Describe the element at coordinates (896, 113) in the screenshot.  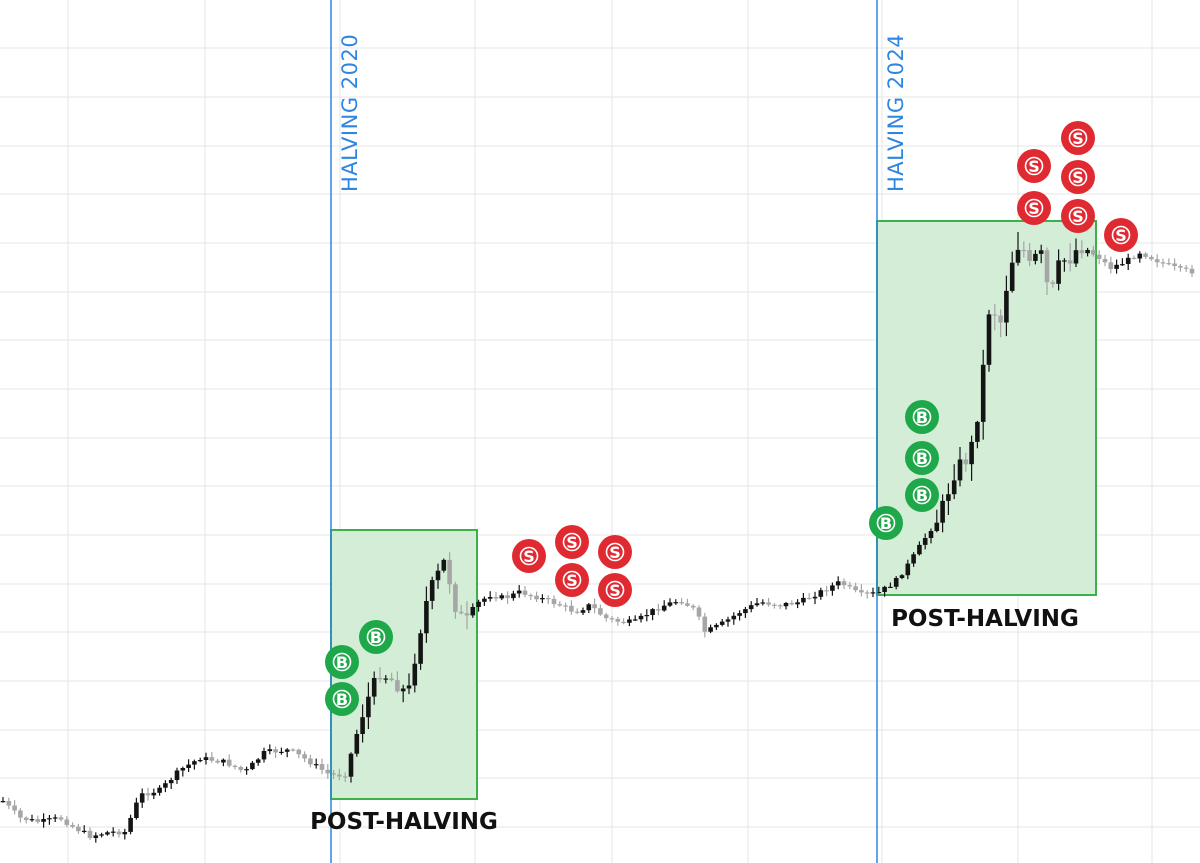
I see `halving-label-2: HALVING 2024` at that location.